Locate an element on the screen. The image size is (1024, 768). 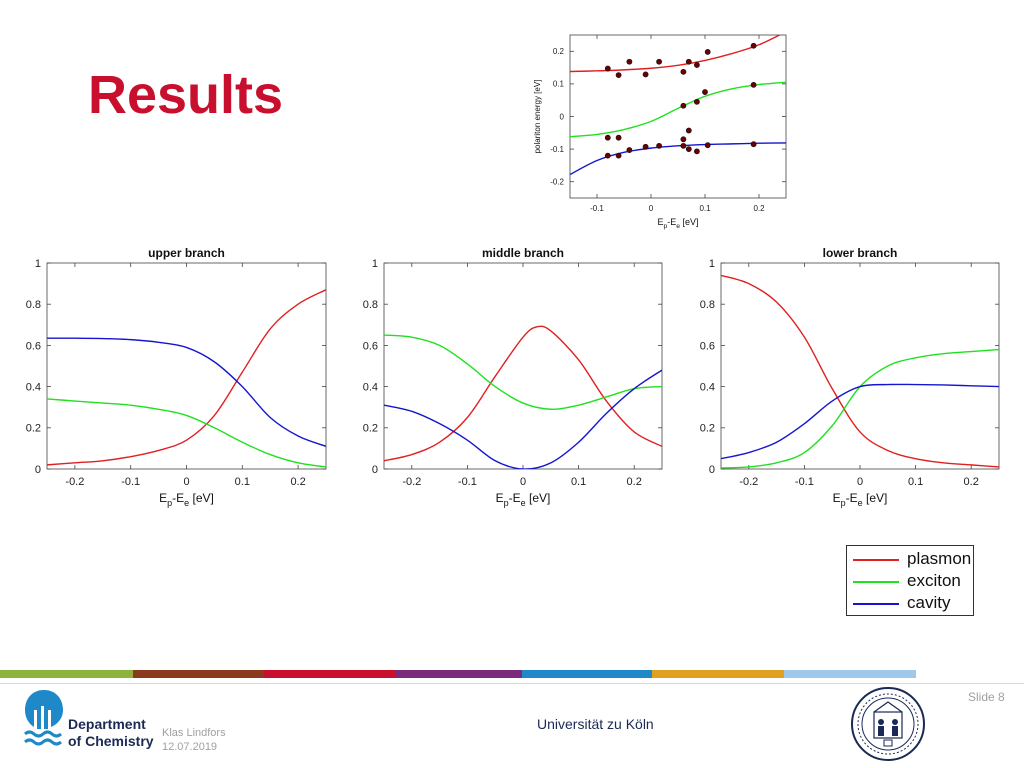
footer-color-bar is located at coordinates (458, 674).